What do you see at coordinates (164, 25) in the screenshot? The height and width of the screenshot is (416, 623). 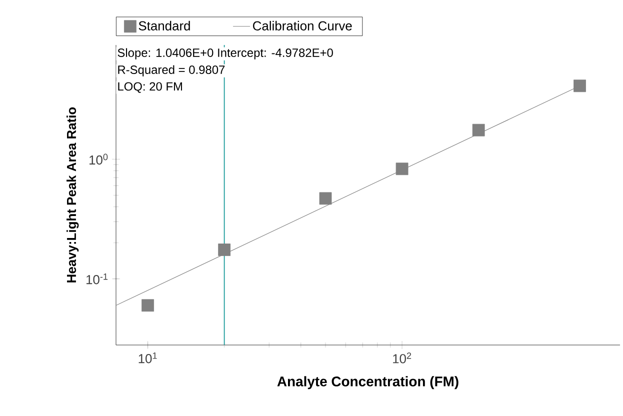 I see `legend-label: Standard` at bounding box center [164, 25].